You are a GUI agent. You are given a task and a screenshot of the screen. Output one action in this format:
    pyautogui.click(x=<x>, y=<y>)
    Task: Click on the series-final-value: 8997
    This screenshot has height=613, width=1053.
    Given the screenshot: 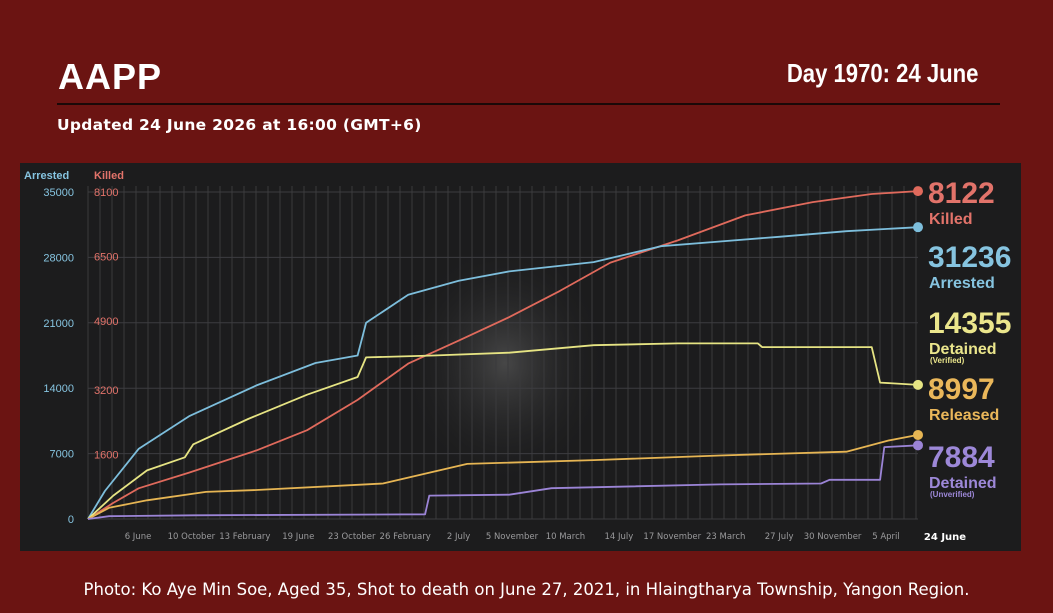 What is the action you would take?
    pyautogui.click(x=961, y=389)
    